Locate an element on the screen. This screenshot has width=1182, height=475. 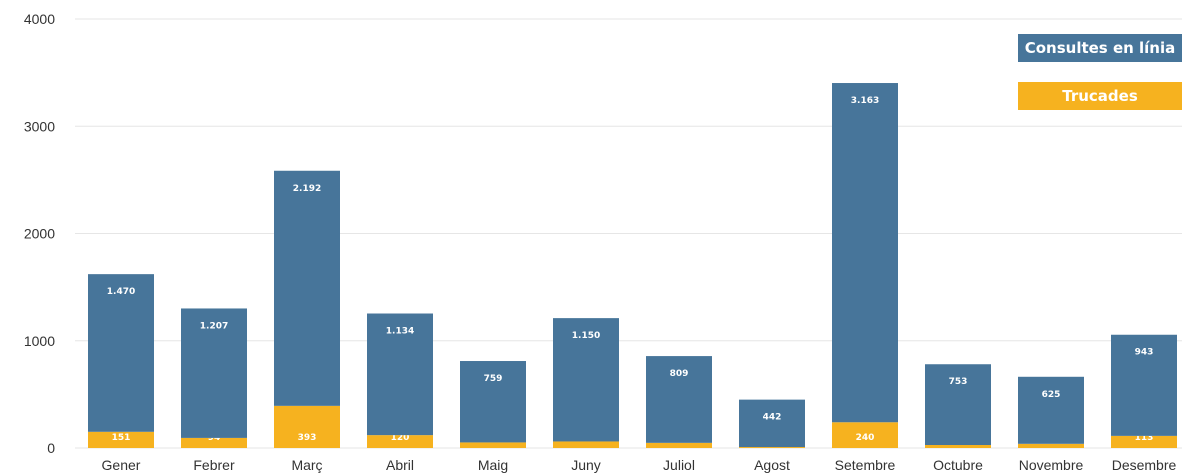
legend-label-calls: Trucades is located at coordinates (1100, 96).